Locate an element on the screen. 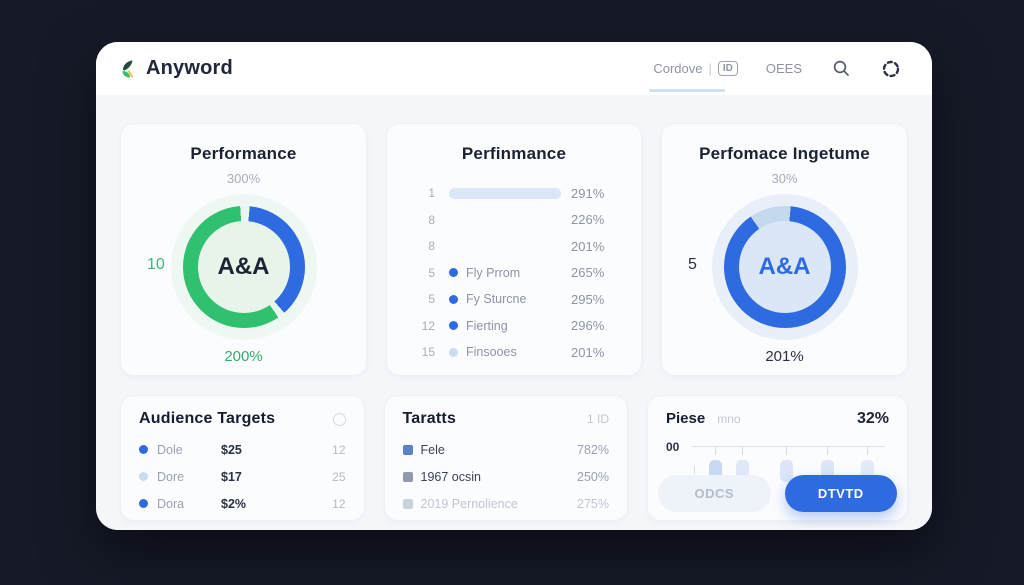 The image size is (1024, 585). taratts-right-label: 1 ID is located at coordinates (597, 419).